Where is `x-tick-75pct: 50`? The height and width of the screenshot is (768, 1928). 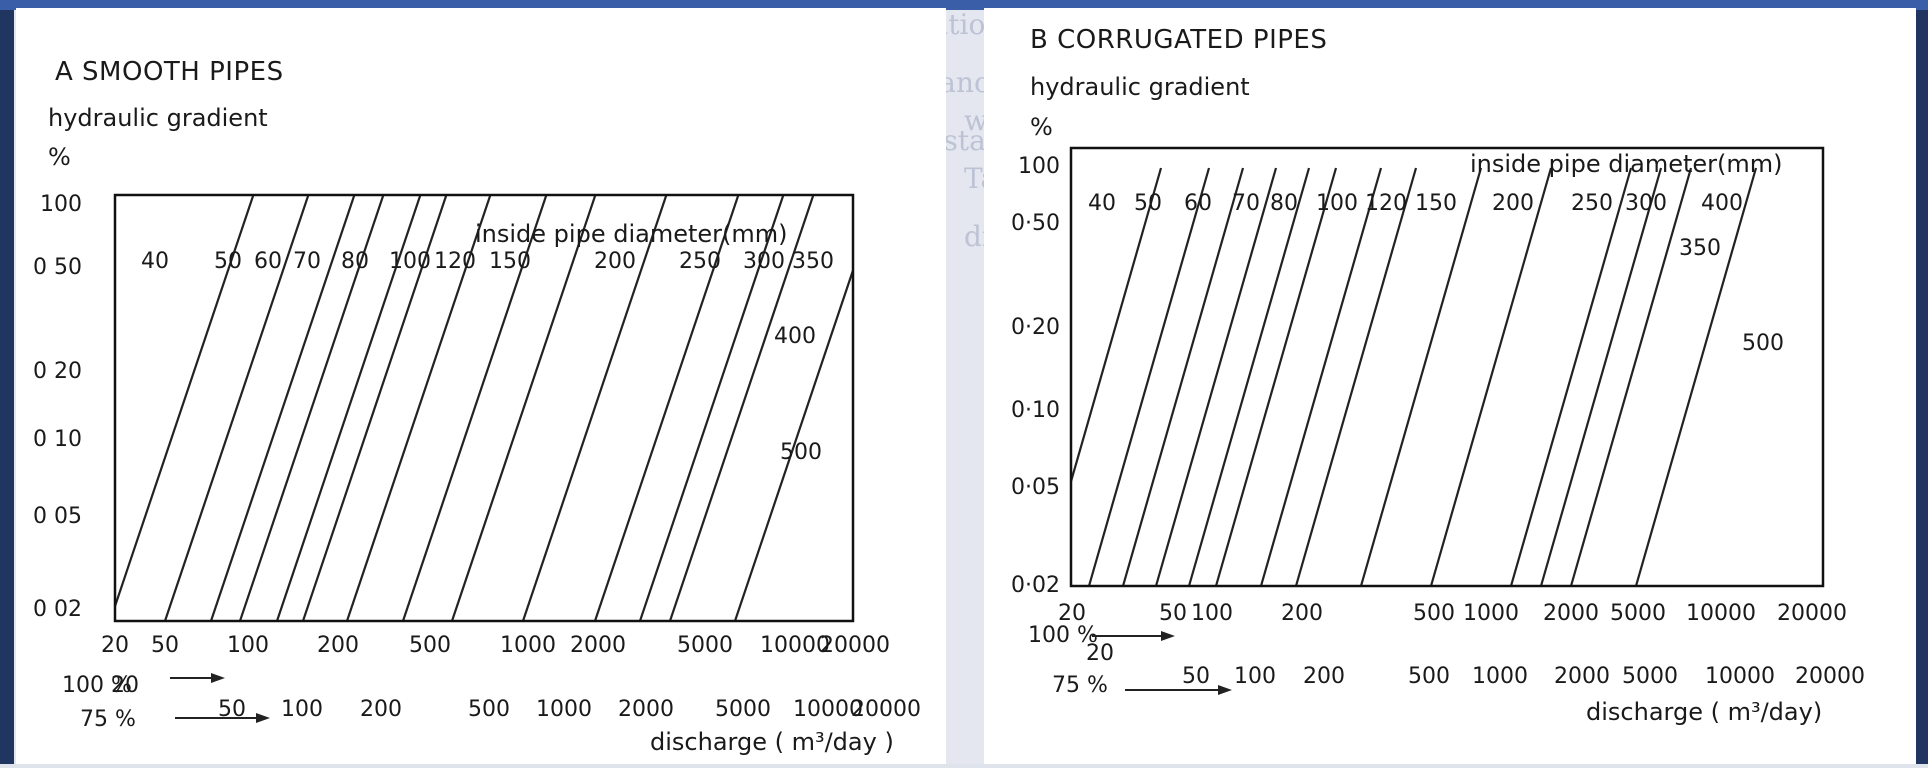
x-tick-75pct: 50 is located at coordinates (1196, 676).